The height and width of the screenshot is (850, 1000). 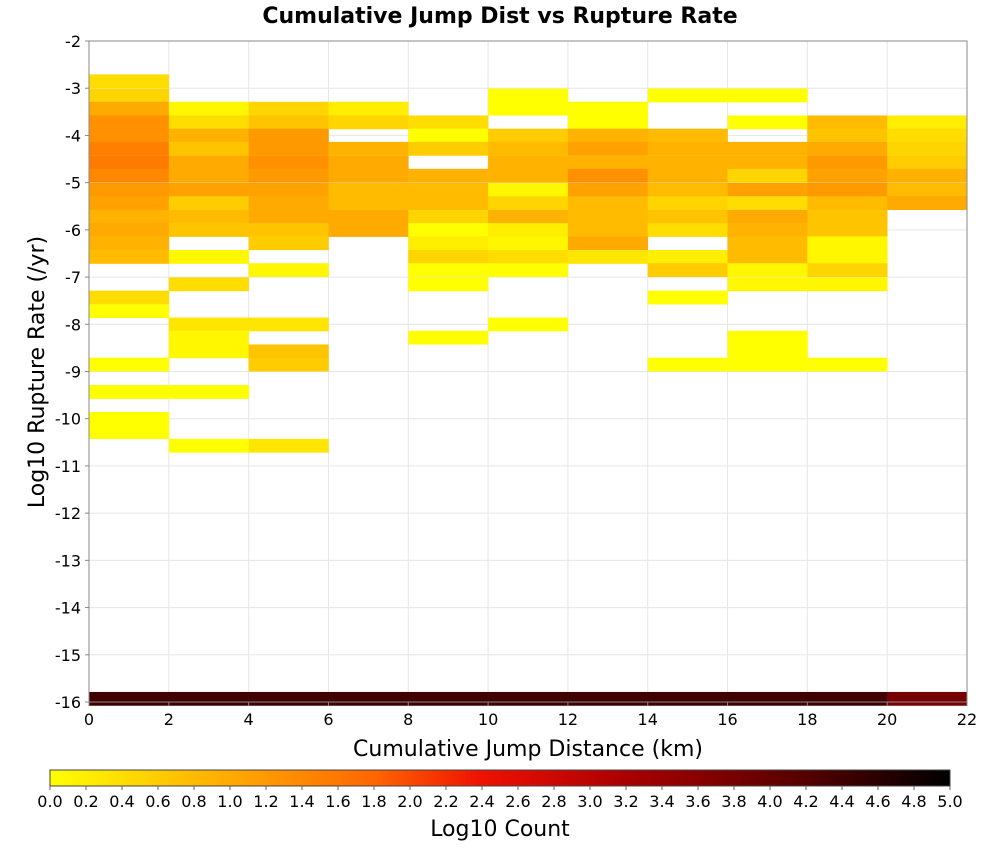 What do you see at coordinates (169, 719) in the screenshot?
I see `x-tick-label: 2` at bounding box center [169, 719].